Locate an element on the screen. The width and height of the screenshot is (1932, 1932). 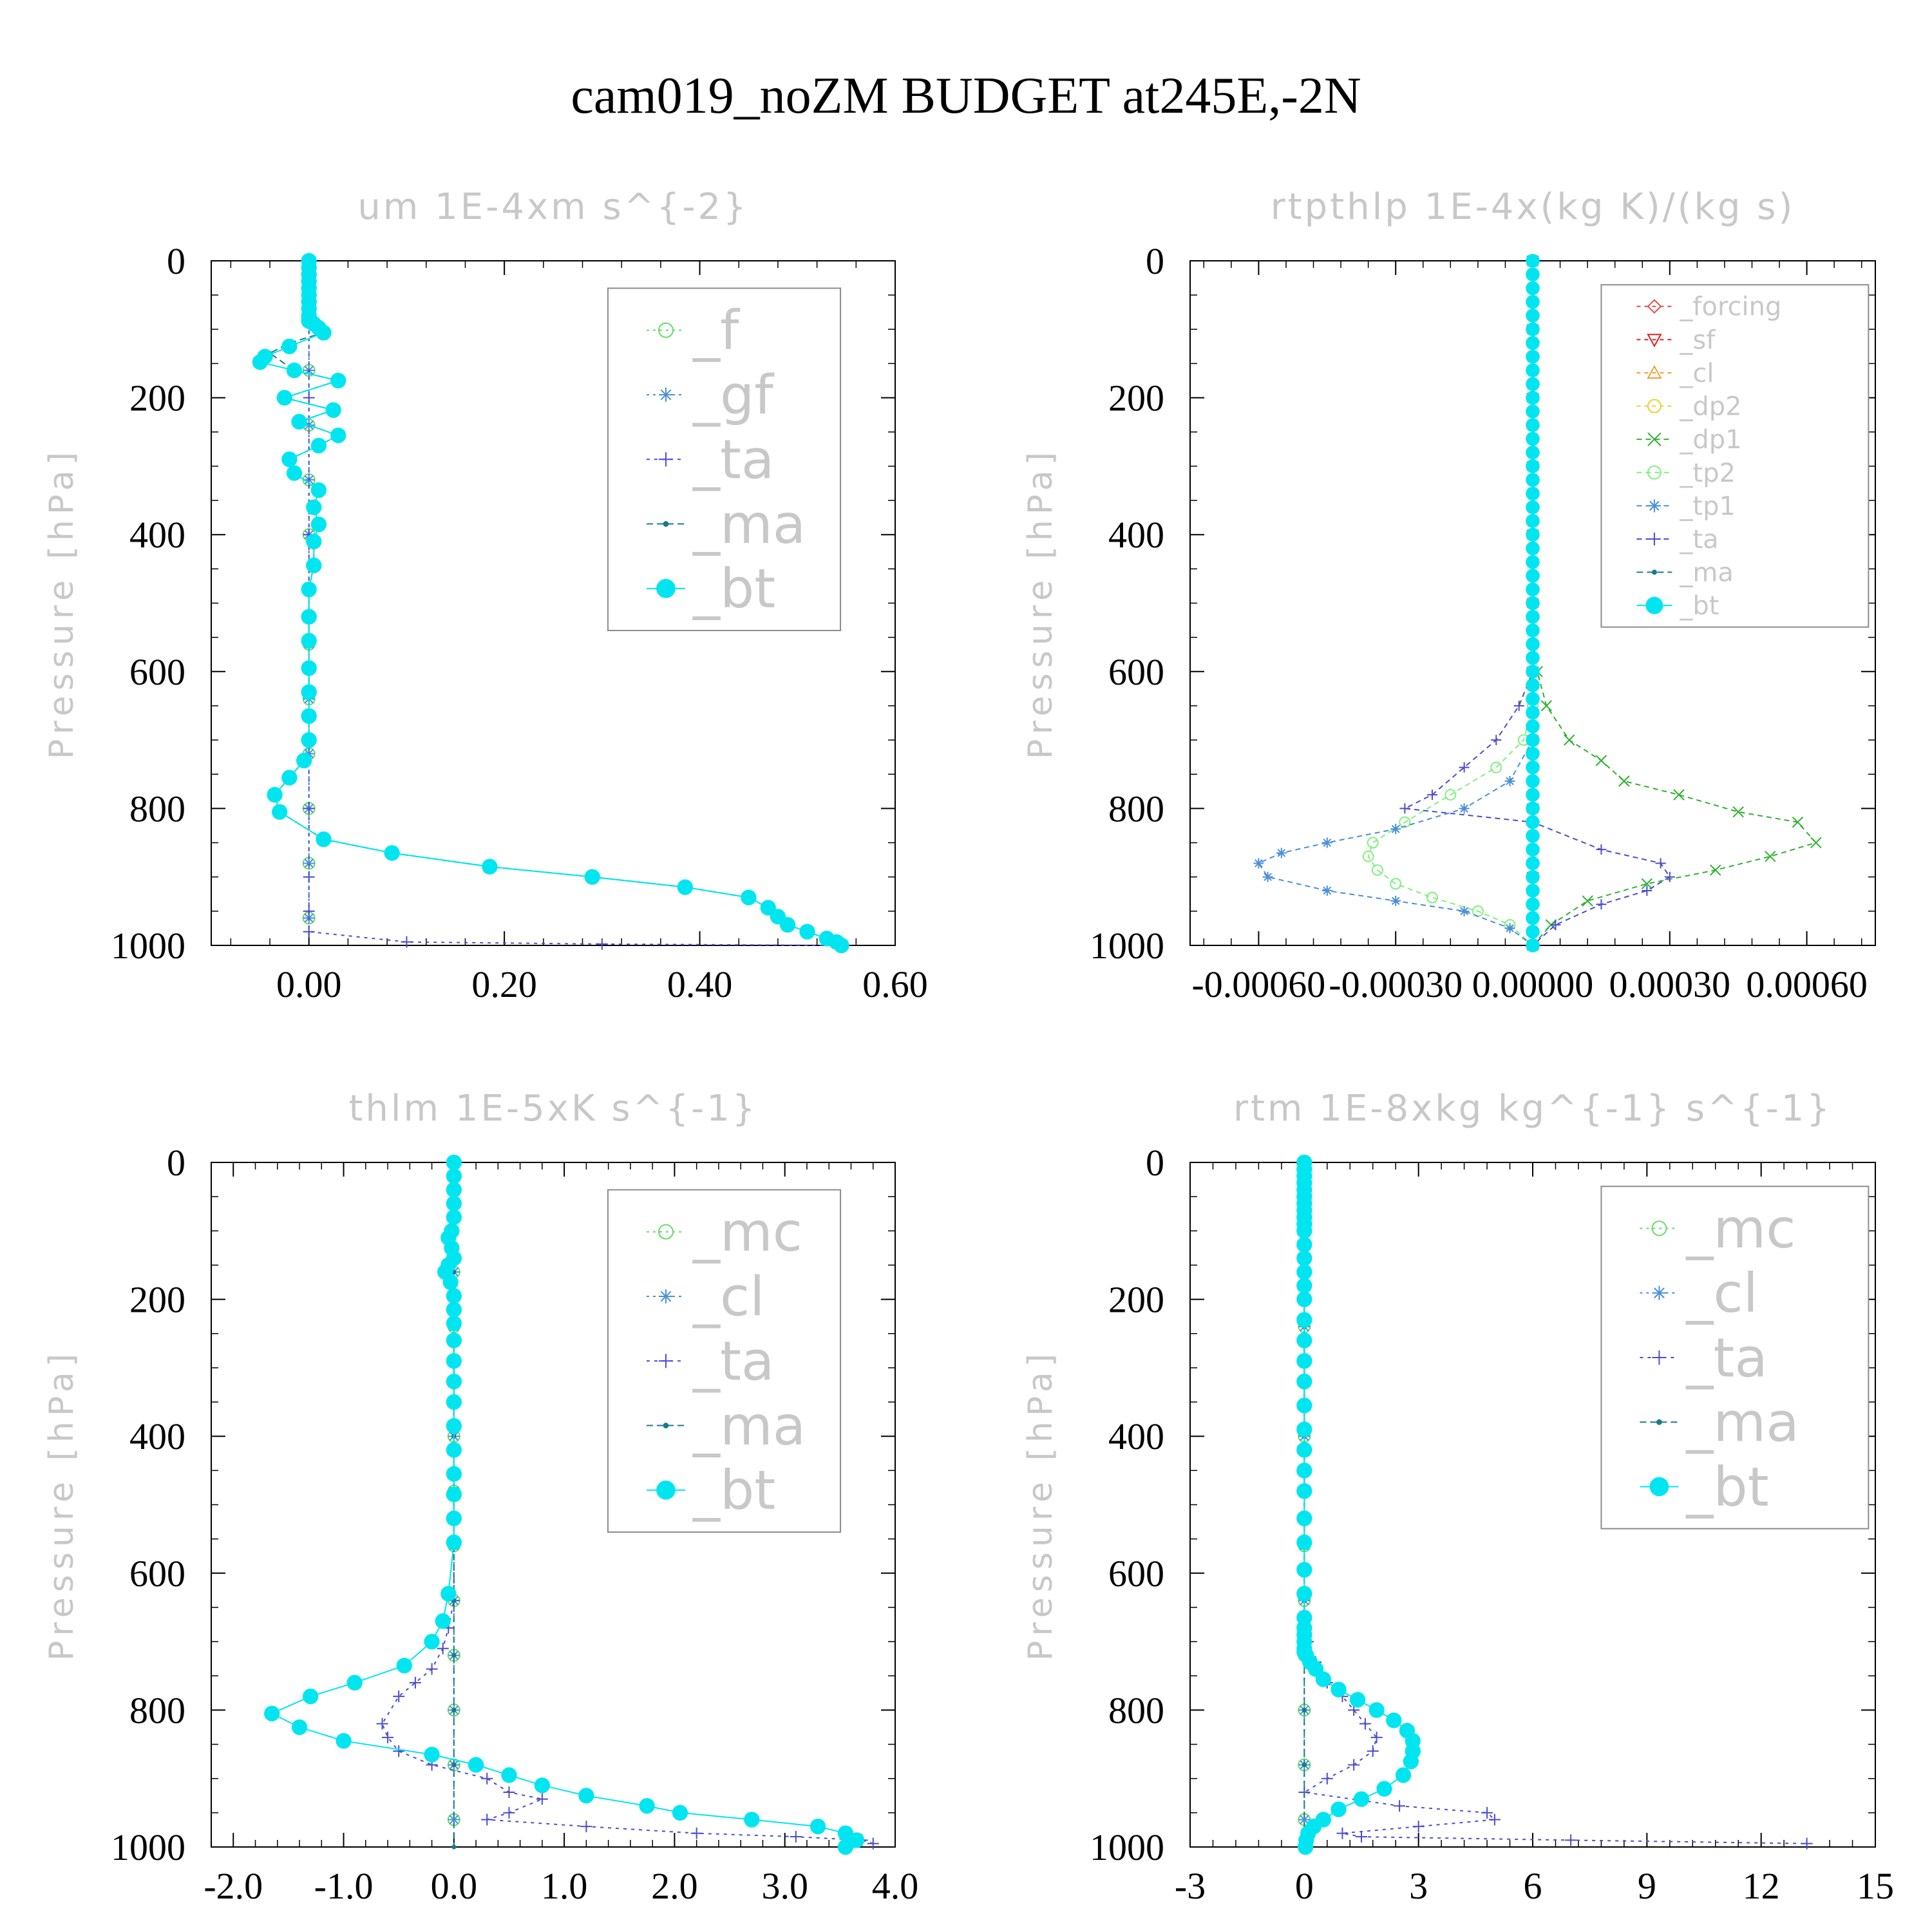
panel-title: rtpthlp 1E-4x(kg K)/(kg s) is located at coordinates (1533, 207).